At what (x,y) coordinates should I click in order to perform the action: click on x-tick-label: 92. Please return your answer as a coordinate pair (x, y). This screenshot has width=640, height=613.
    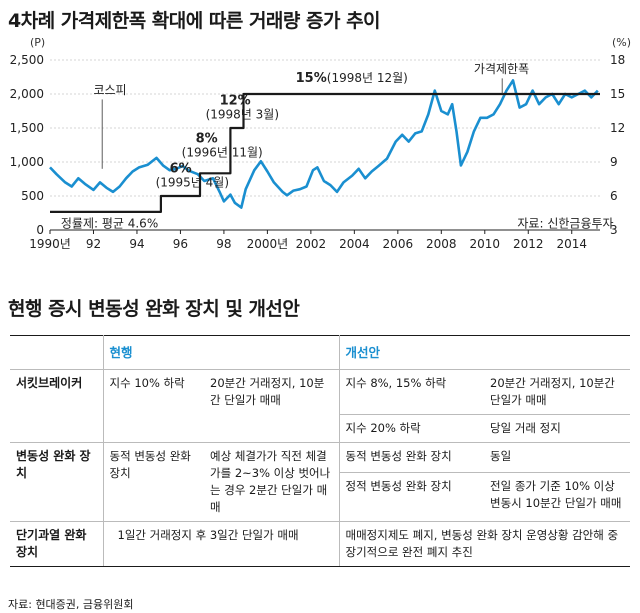
    Looking at the image, I should click on (93, 244).